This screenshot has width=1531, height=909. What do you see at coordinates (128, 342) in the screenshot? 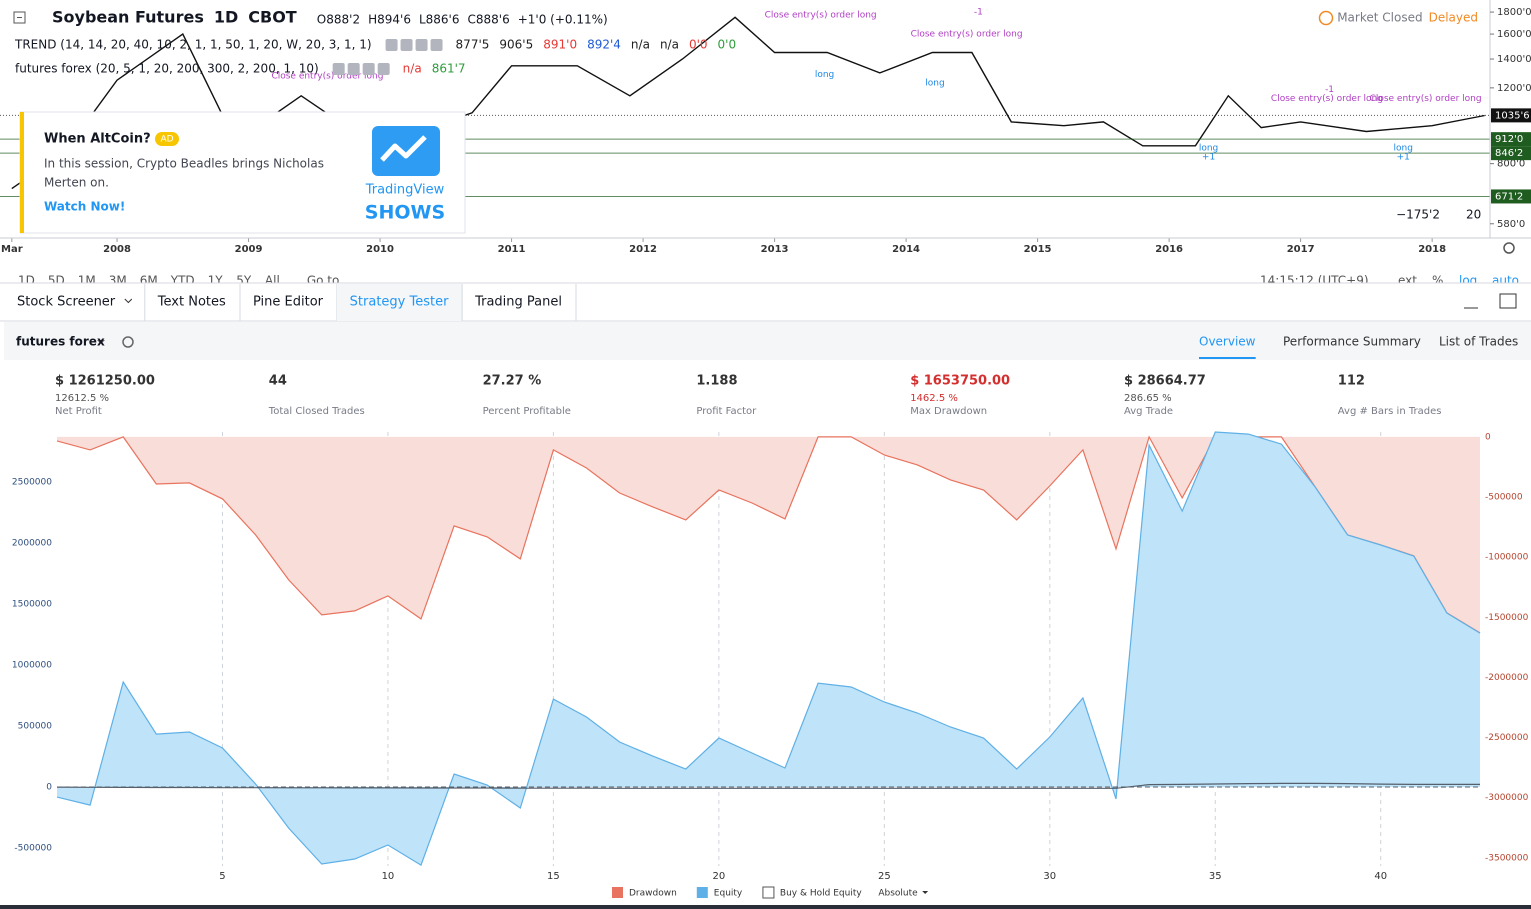
I see `strategy-settings` at bounding box center [128, 342].